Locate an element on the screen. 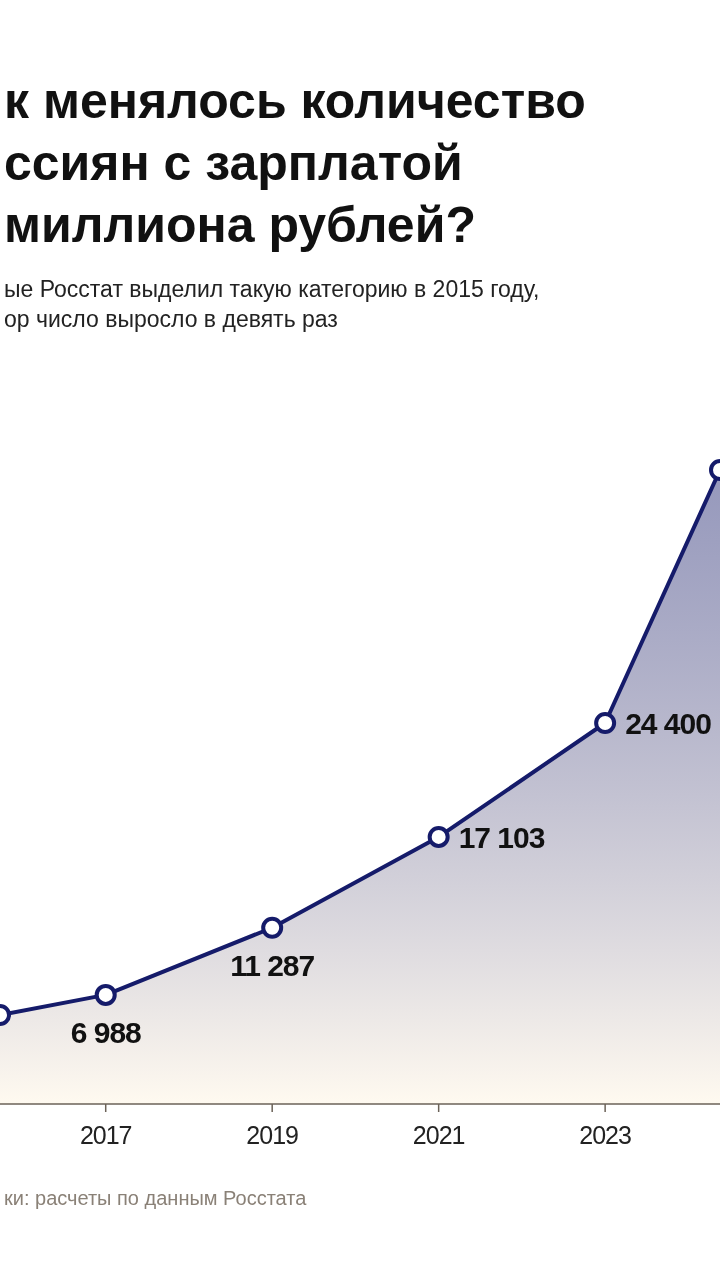 The image size is (720, 1280). chart-subtitle: ые Росстат выделил такую категорию в 2015 году, ор число выросло в девять раз is located at coordinates (272, 304).